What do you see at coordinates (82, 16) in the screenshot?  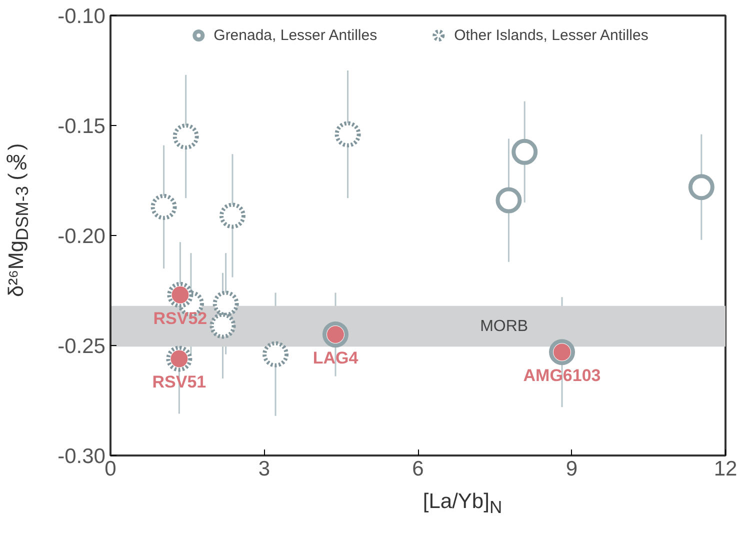 I see `y-tick-label: -0.10` at bounding box center [82, 16].